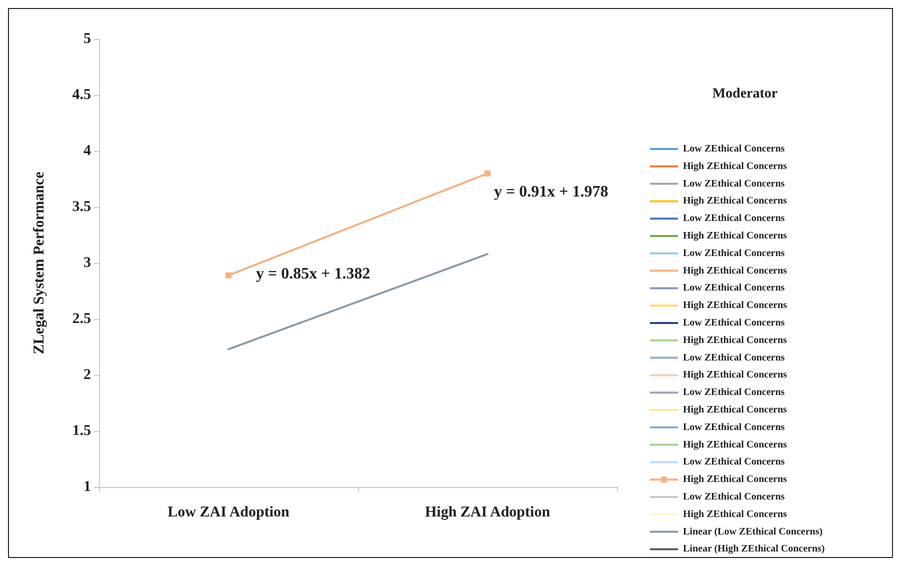 This screenshot has width=901, height=568. I want to click on y-axis-title: ZLegal System Performance, so click(40, 262).